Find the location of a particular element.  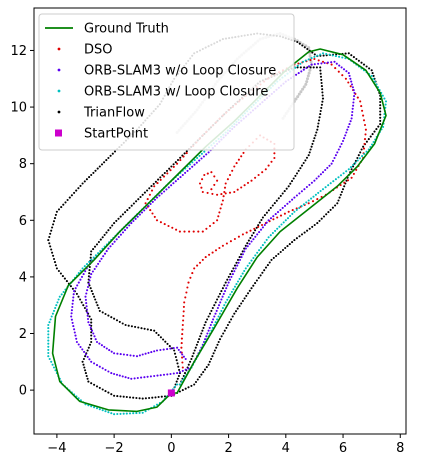

x-axis: −4 −2 0 2 4 6 8 is located at coordinates (225, 445).